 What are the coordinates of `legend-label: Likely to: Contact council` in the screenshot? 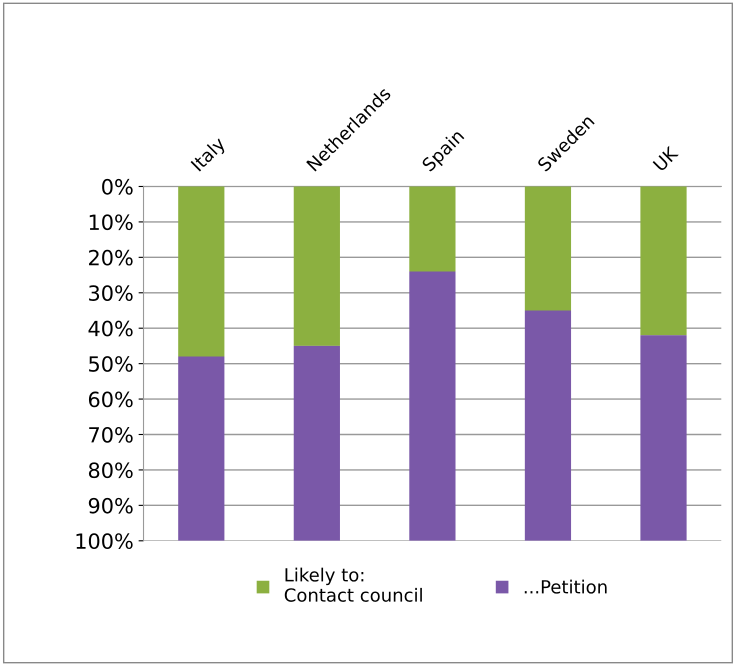 It's located at (353, 585).